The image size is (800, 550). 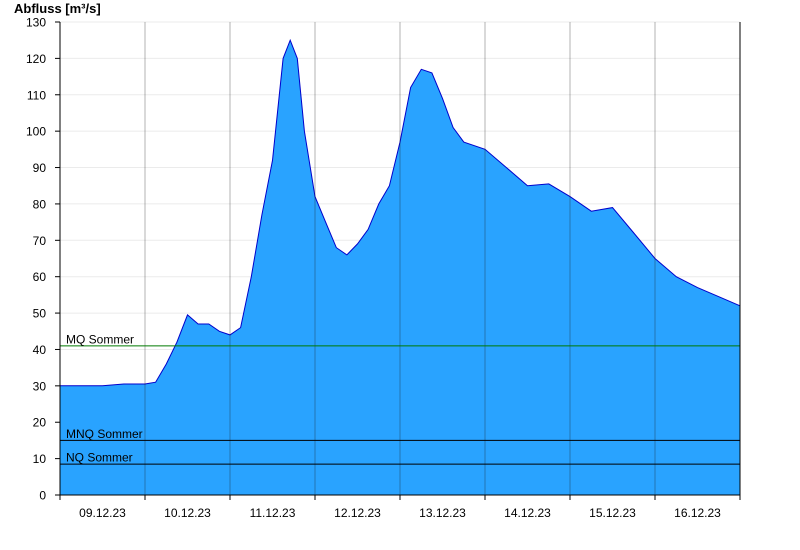 What do you see at coordinates (697, 513) in the screenshot?
I see `x-tick-label: 16.12.23` at bounding box center [697, 513].